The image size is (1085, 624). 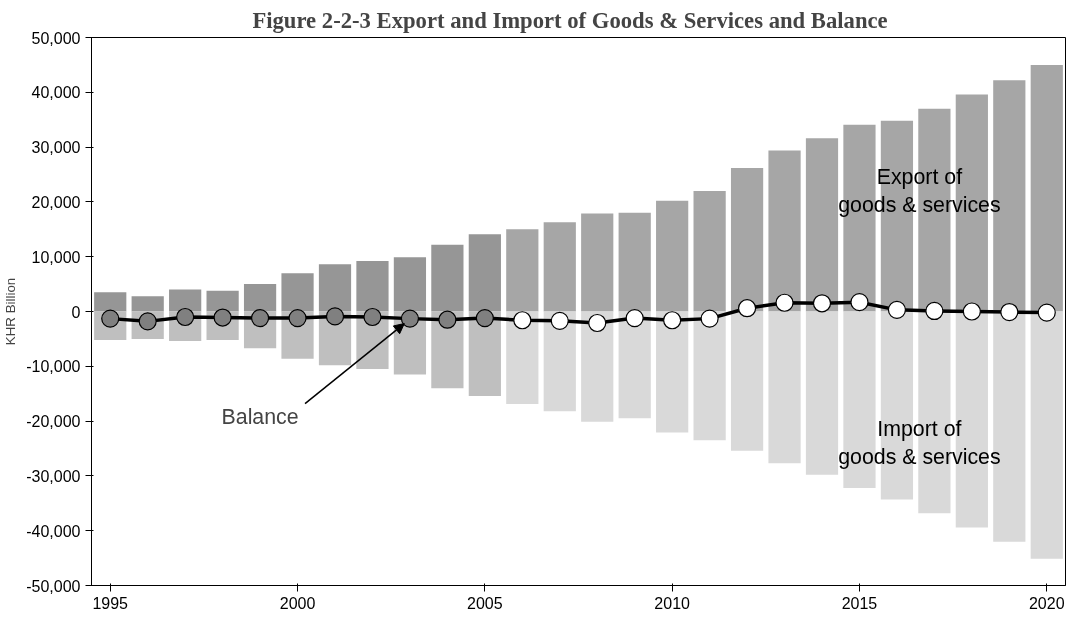 What do you see at coordinates (260, 417) in the screenshot?
I see `annotation: Balance` at bounding box center [260, 417].